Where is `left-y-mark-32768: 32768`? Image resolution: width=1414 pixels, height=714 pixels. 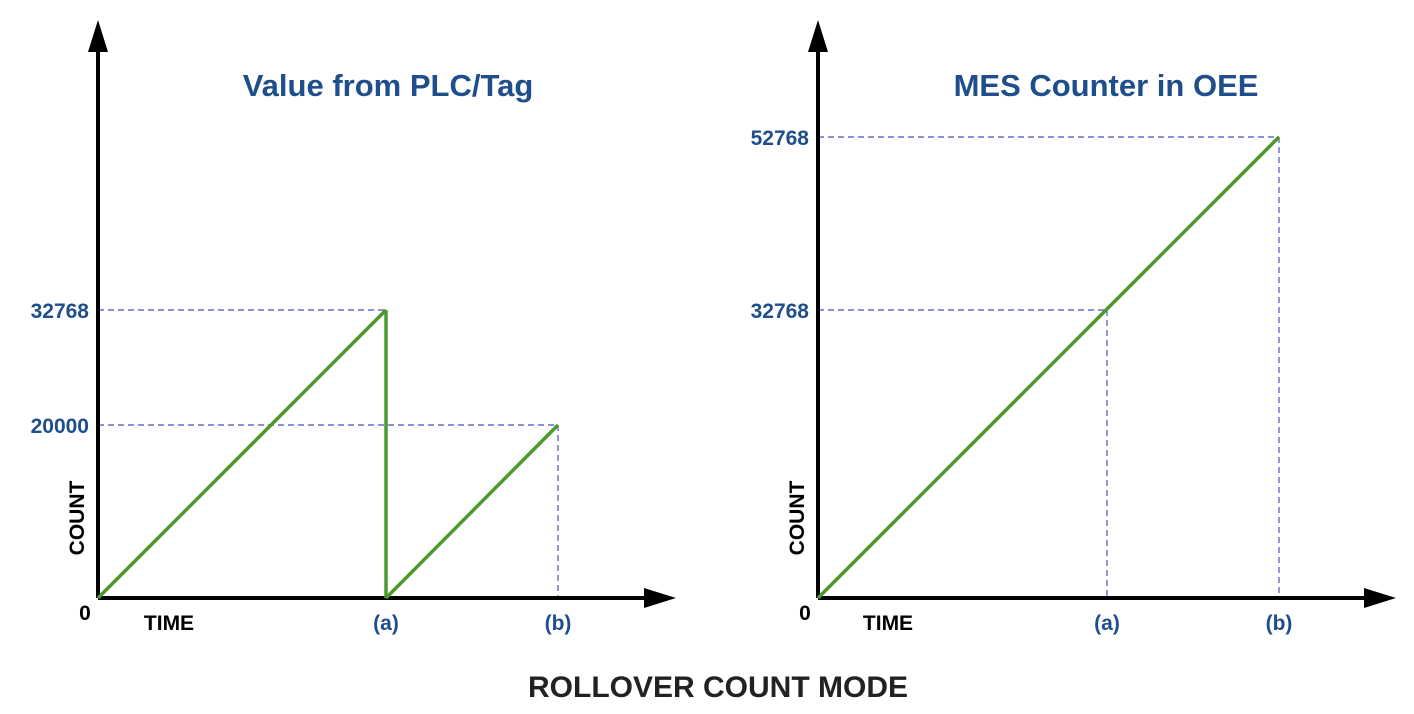 left-y-mark-32768: 32768 is located at coordinates (60, 311).